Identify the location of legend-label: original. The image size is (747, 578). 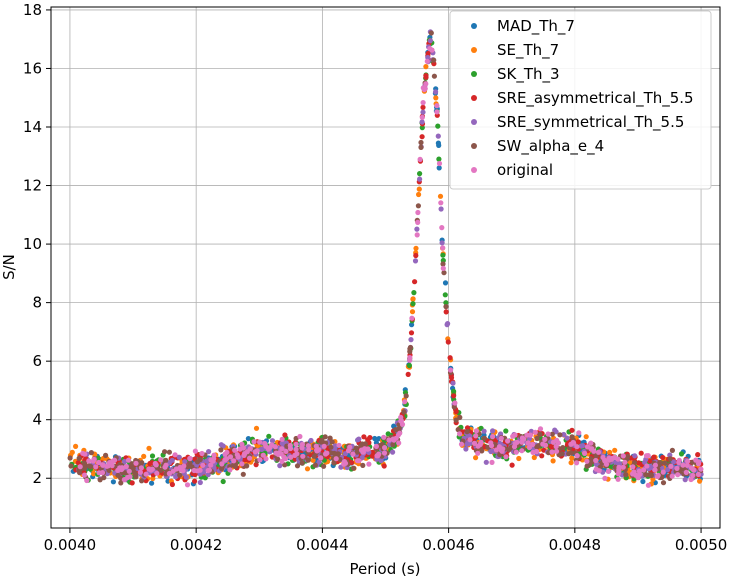
(525, 170).